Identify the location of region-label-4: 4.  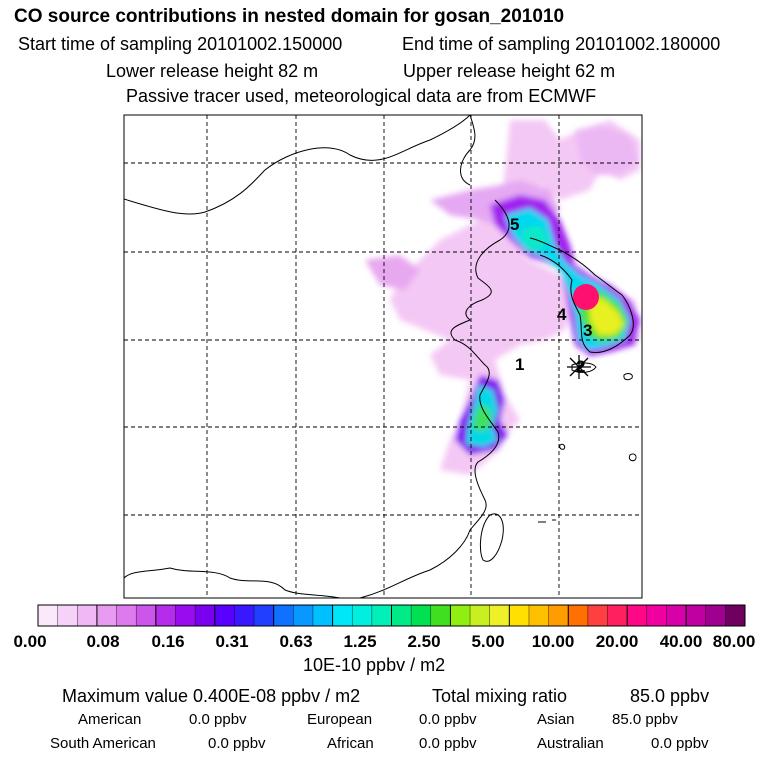
(562, 314).